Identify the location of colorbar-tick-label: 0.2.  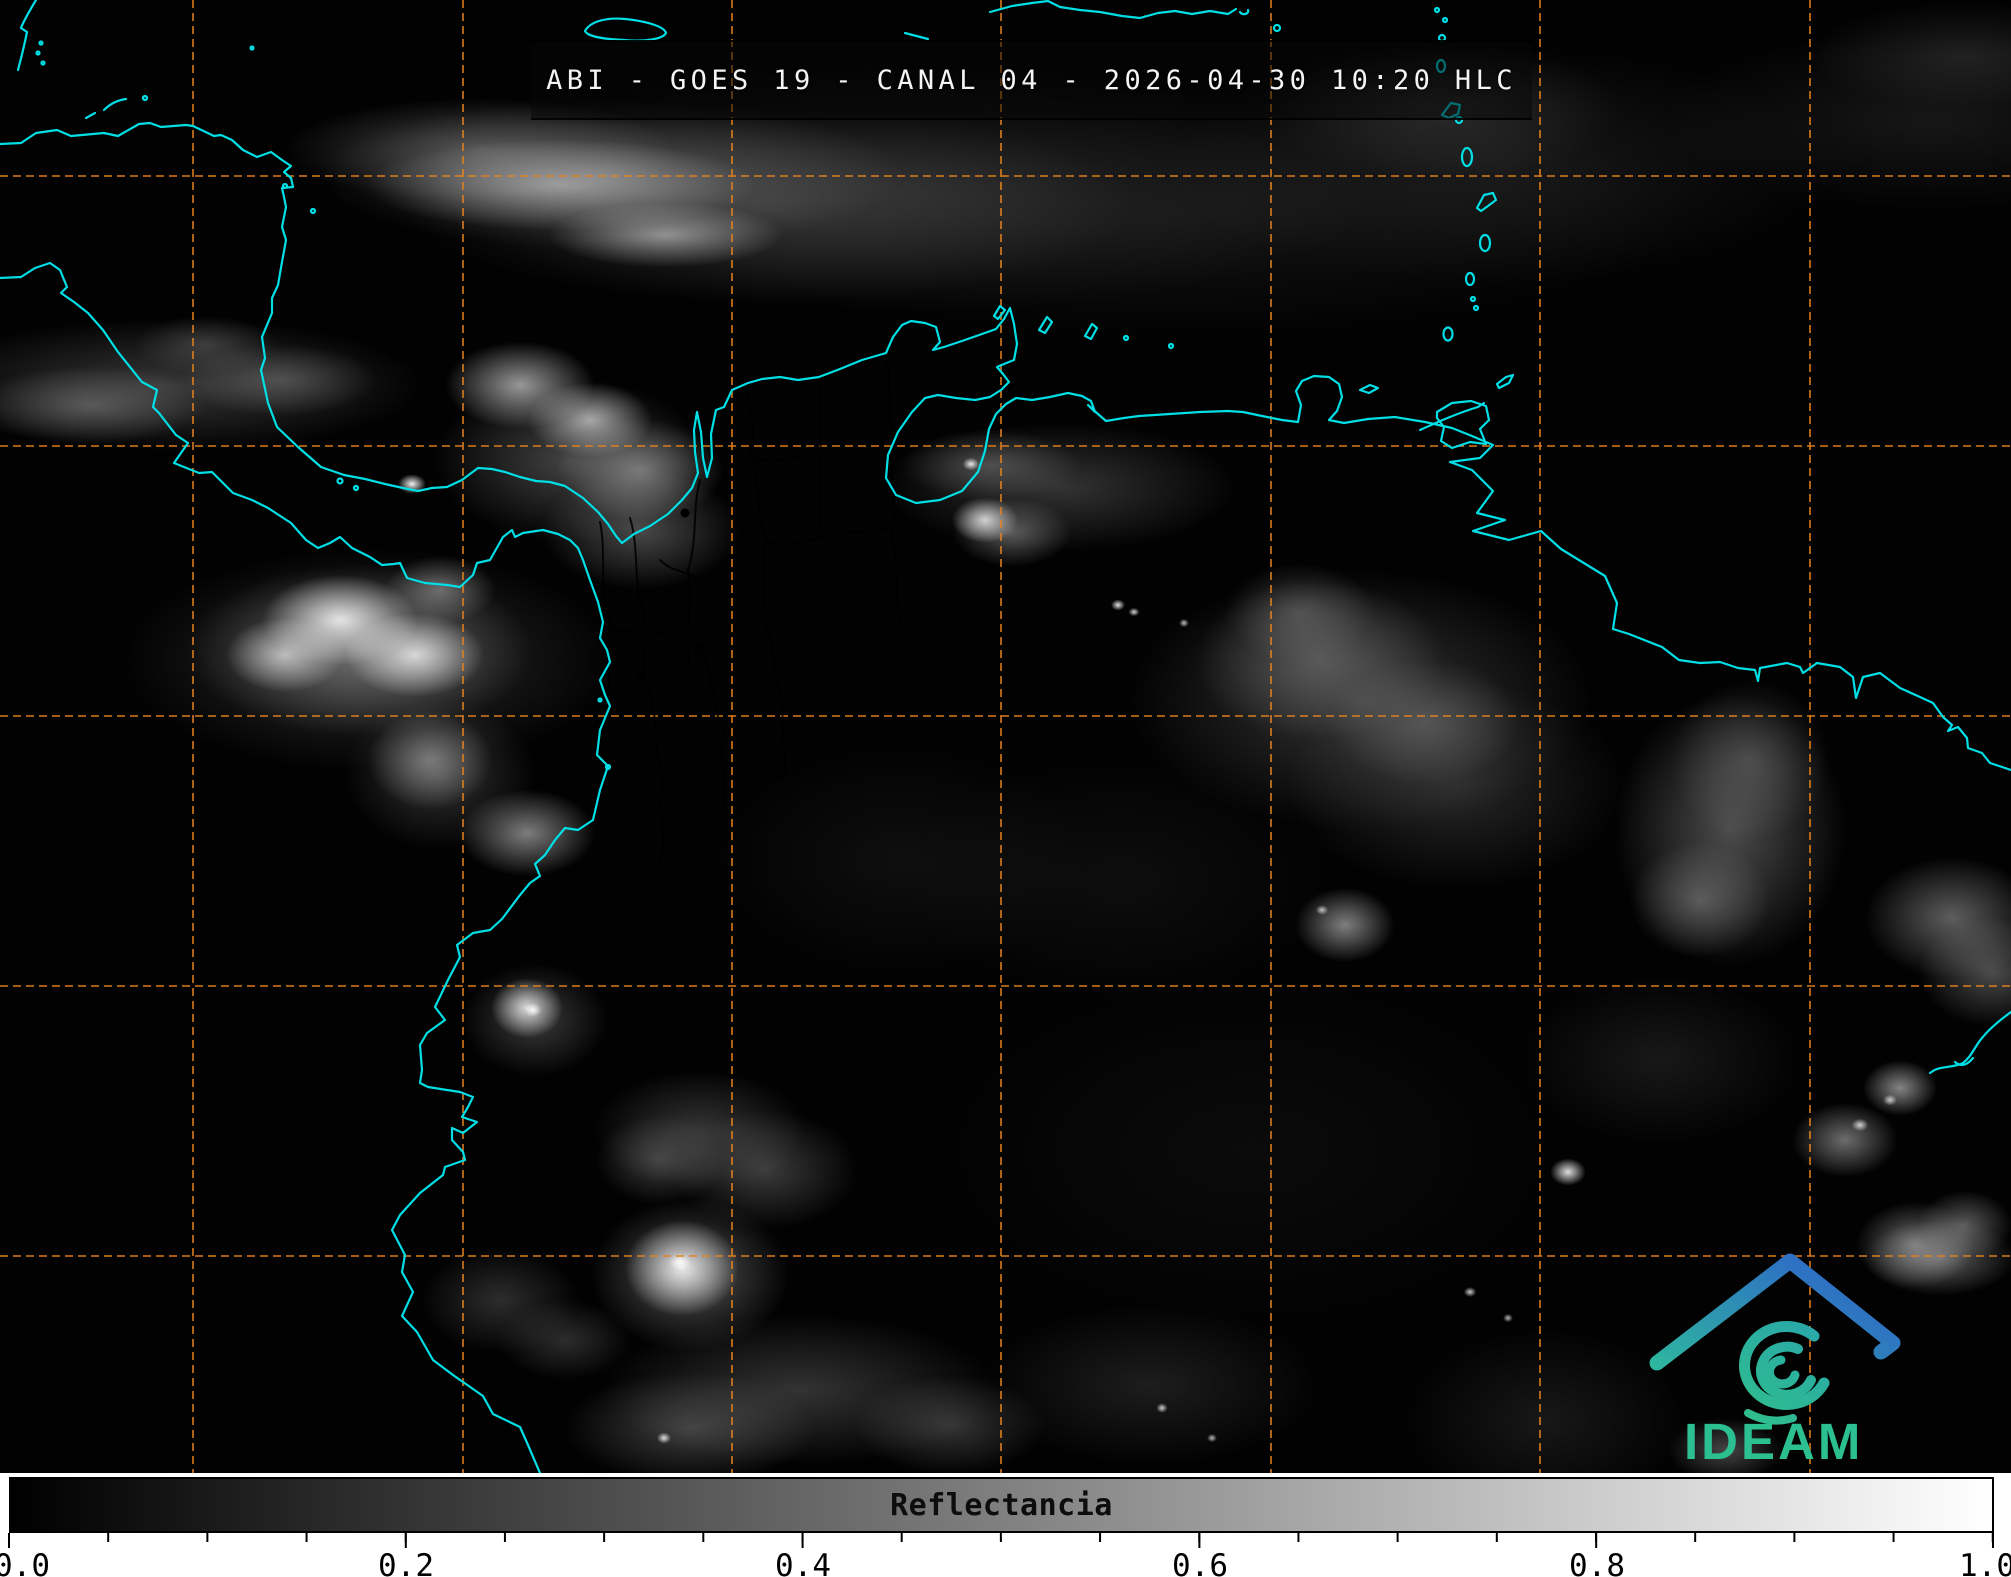
(406, 1562).